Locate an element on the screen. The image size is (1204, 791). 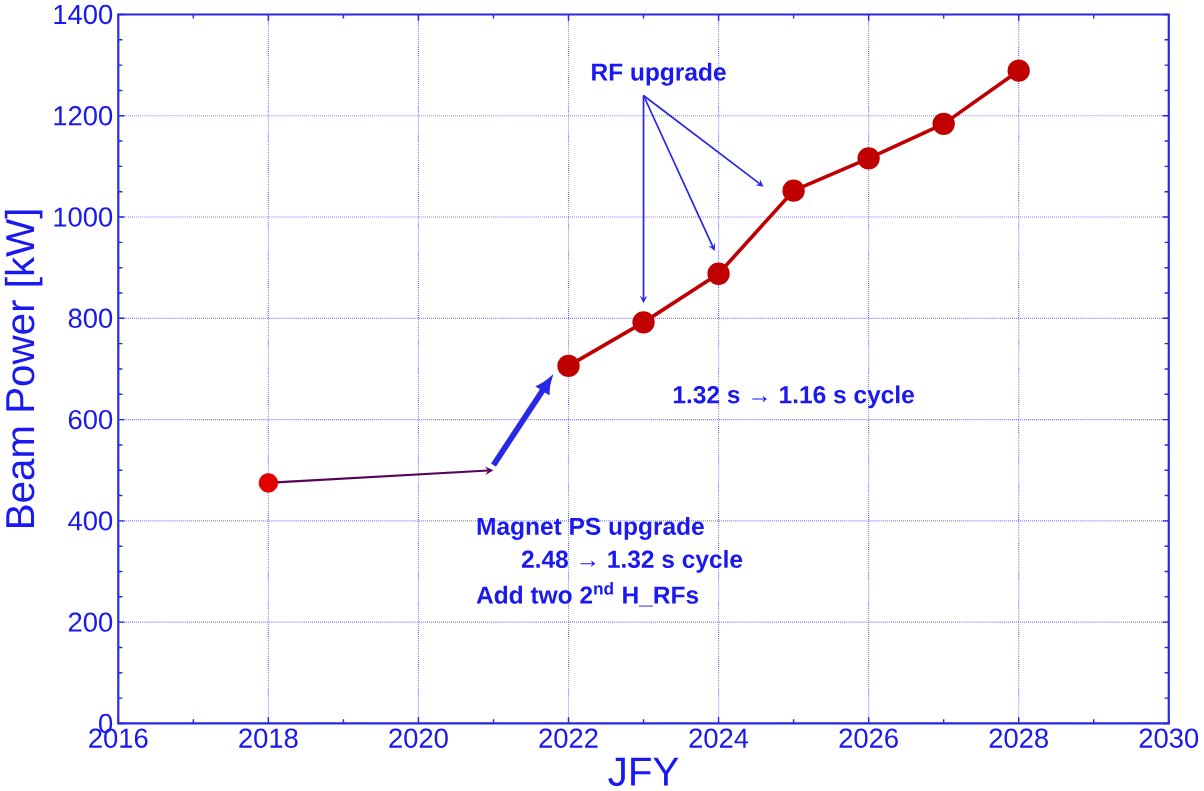
y-axis-title: Beam Power [kW] is located at coordinates (23, 369).